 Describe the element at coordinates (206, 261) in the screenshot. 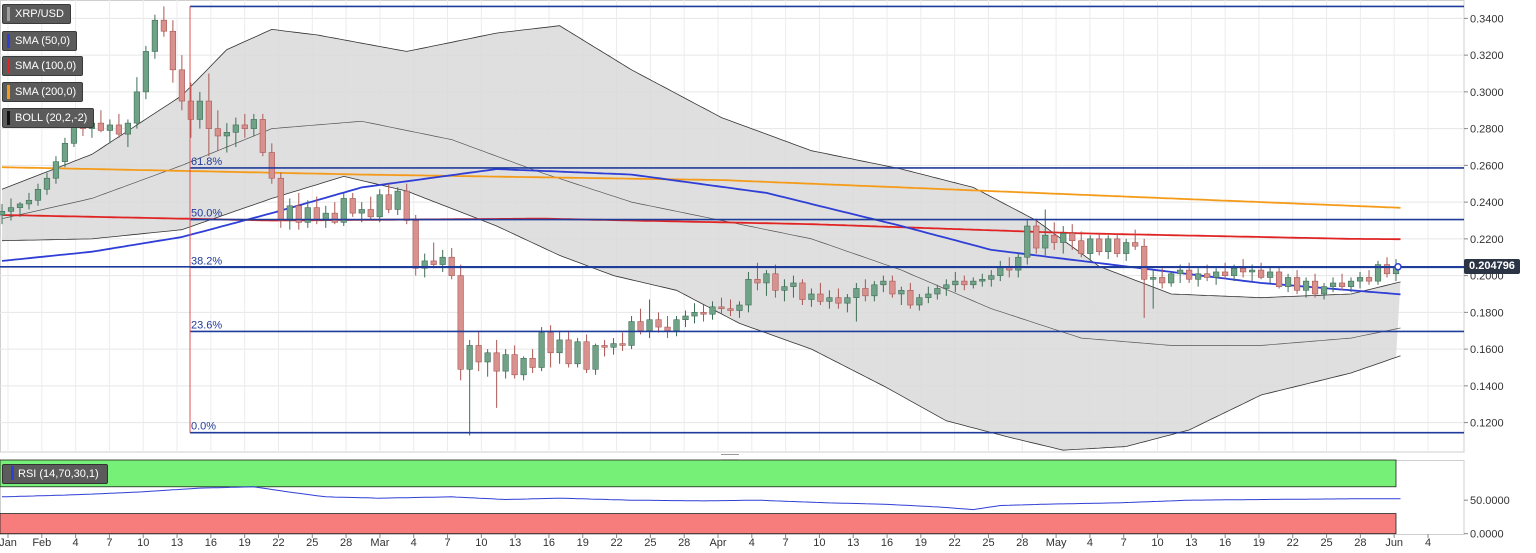

I see `fib-level-label: 38.2%` at that location.